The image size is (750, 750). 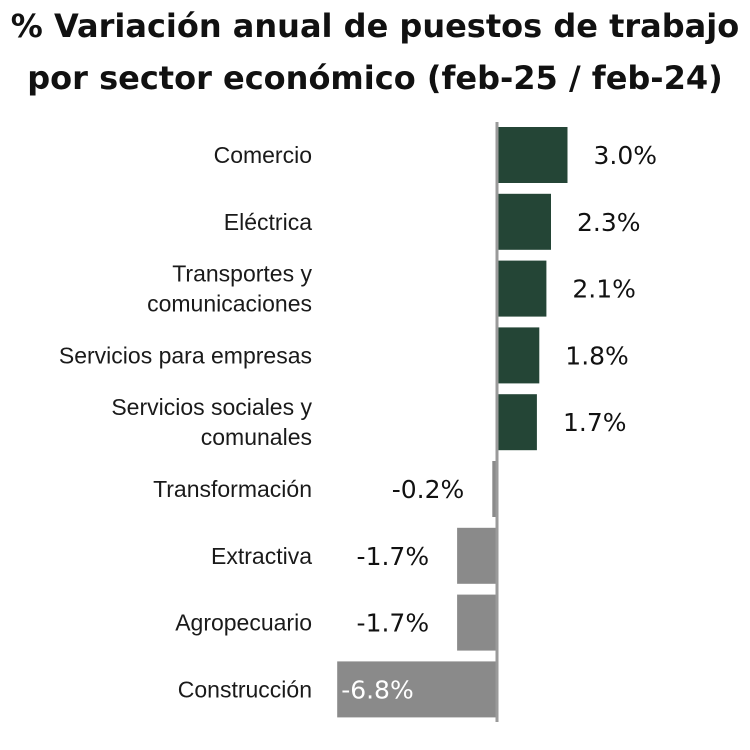 I want to click on category-label-8-line-0: Construcción, so click(x=245, y=689).